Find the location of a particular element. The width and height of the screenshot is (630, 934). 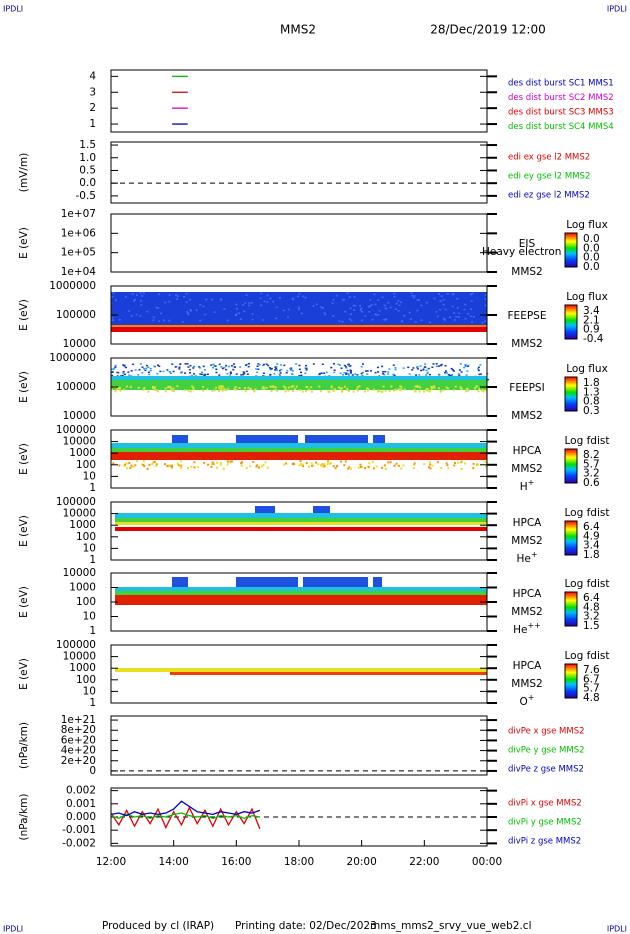

x-tick-label: 14:00 is located at coordinates (174, 862).